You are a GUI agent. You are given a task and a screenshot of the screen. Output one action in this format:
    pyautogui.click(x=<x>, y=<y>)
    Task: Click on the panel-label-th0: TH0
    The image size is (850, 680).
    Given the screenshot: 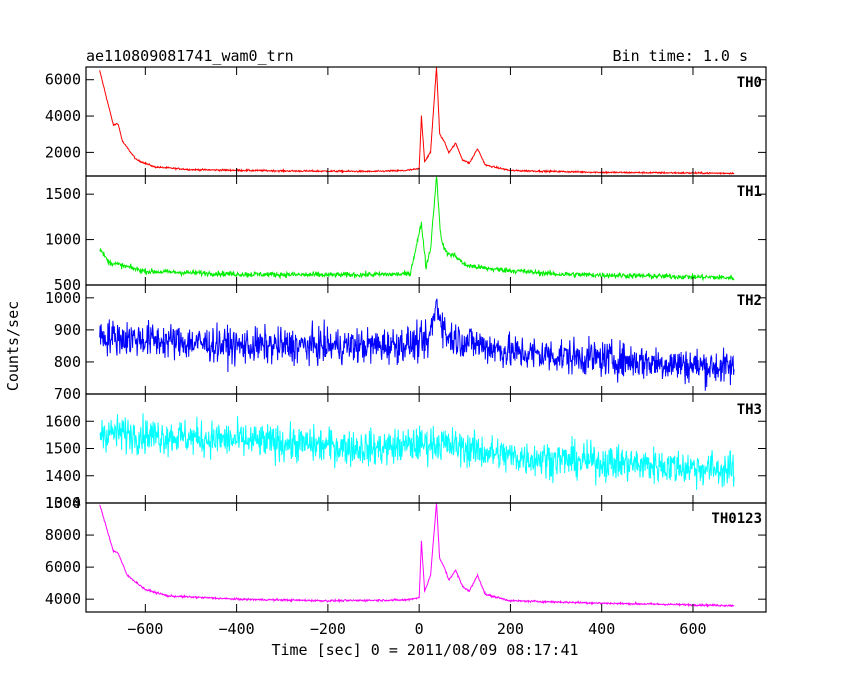 What is the action you would take?
    pyautogui.click(x=749, y=83)
    